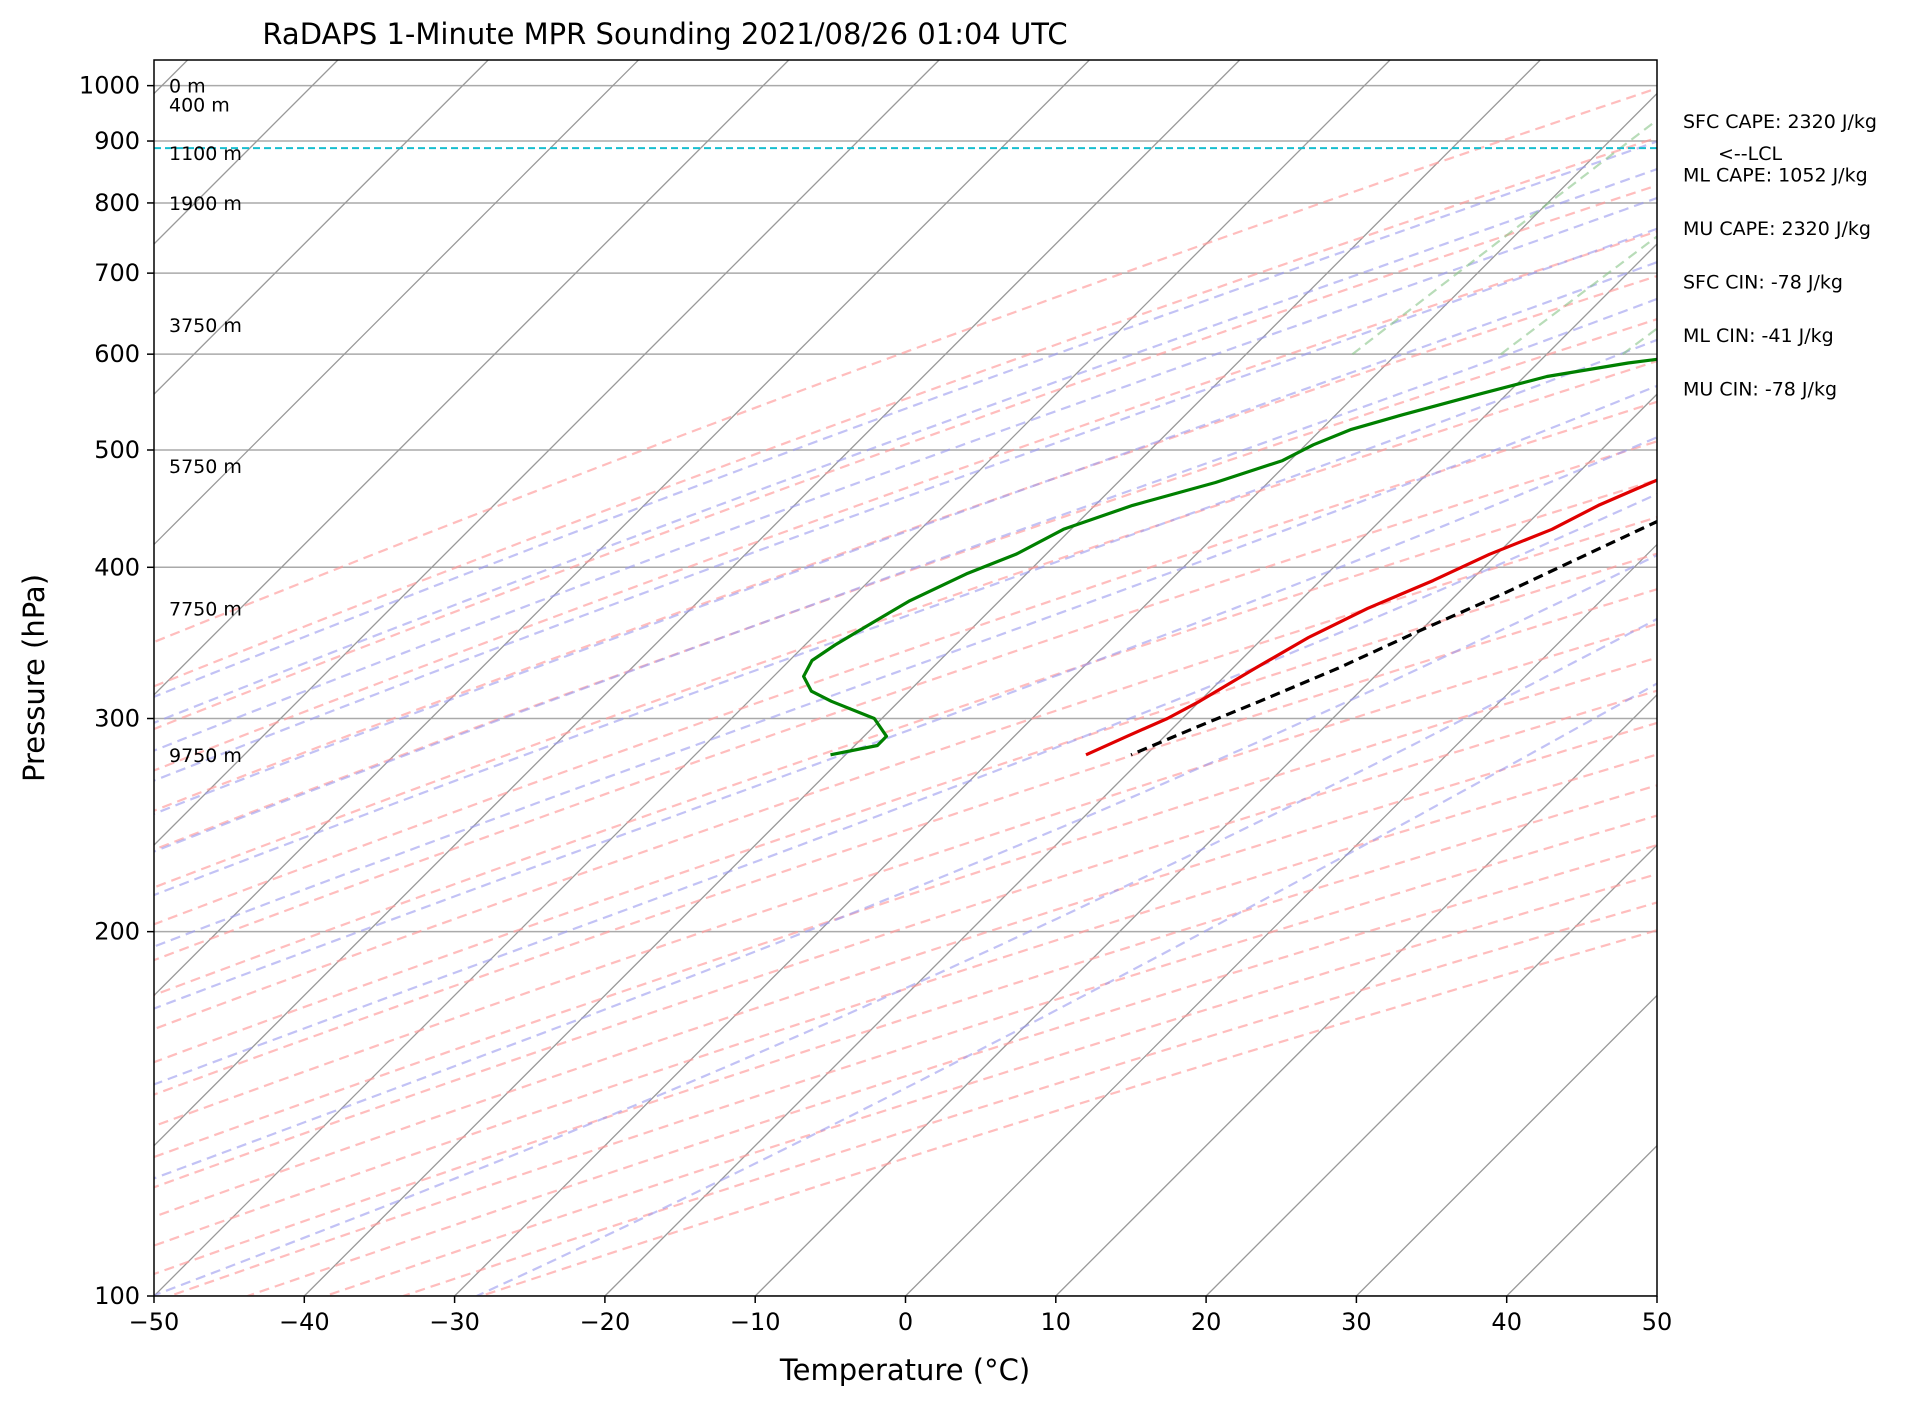  I want to click on temperature-line, so click(1371, 617).